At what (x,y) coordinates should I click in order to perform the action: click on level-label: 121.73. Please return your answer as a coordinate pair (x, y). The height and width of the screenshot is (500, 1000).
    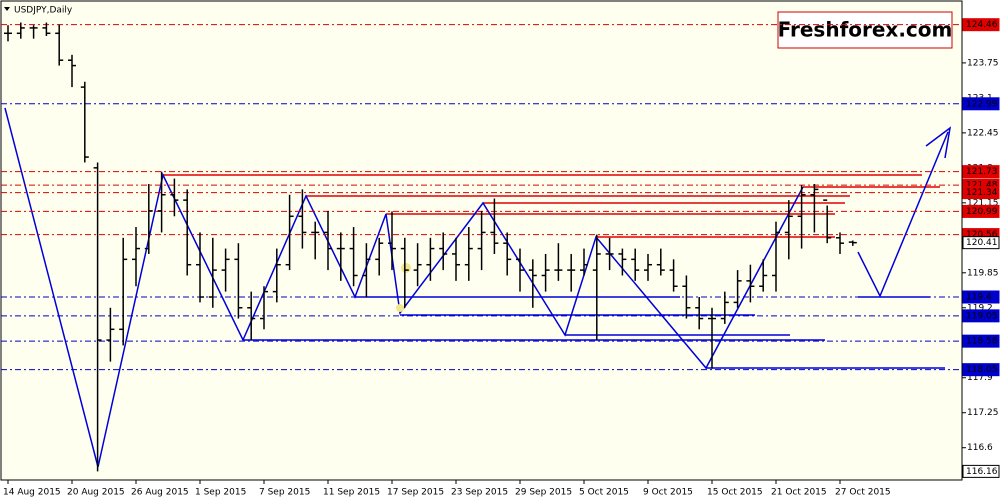
    Looking at the image, I should click on (982, 172).